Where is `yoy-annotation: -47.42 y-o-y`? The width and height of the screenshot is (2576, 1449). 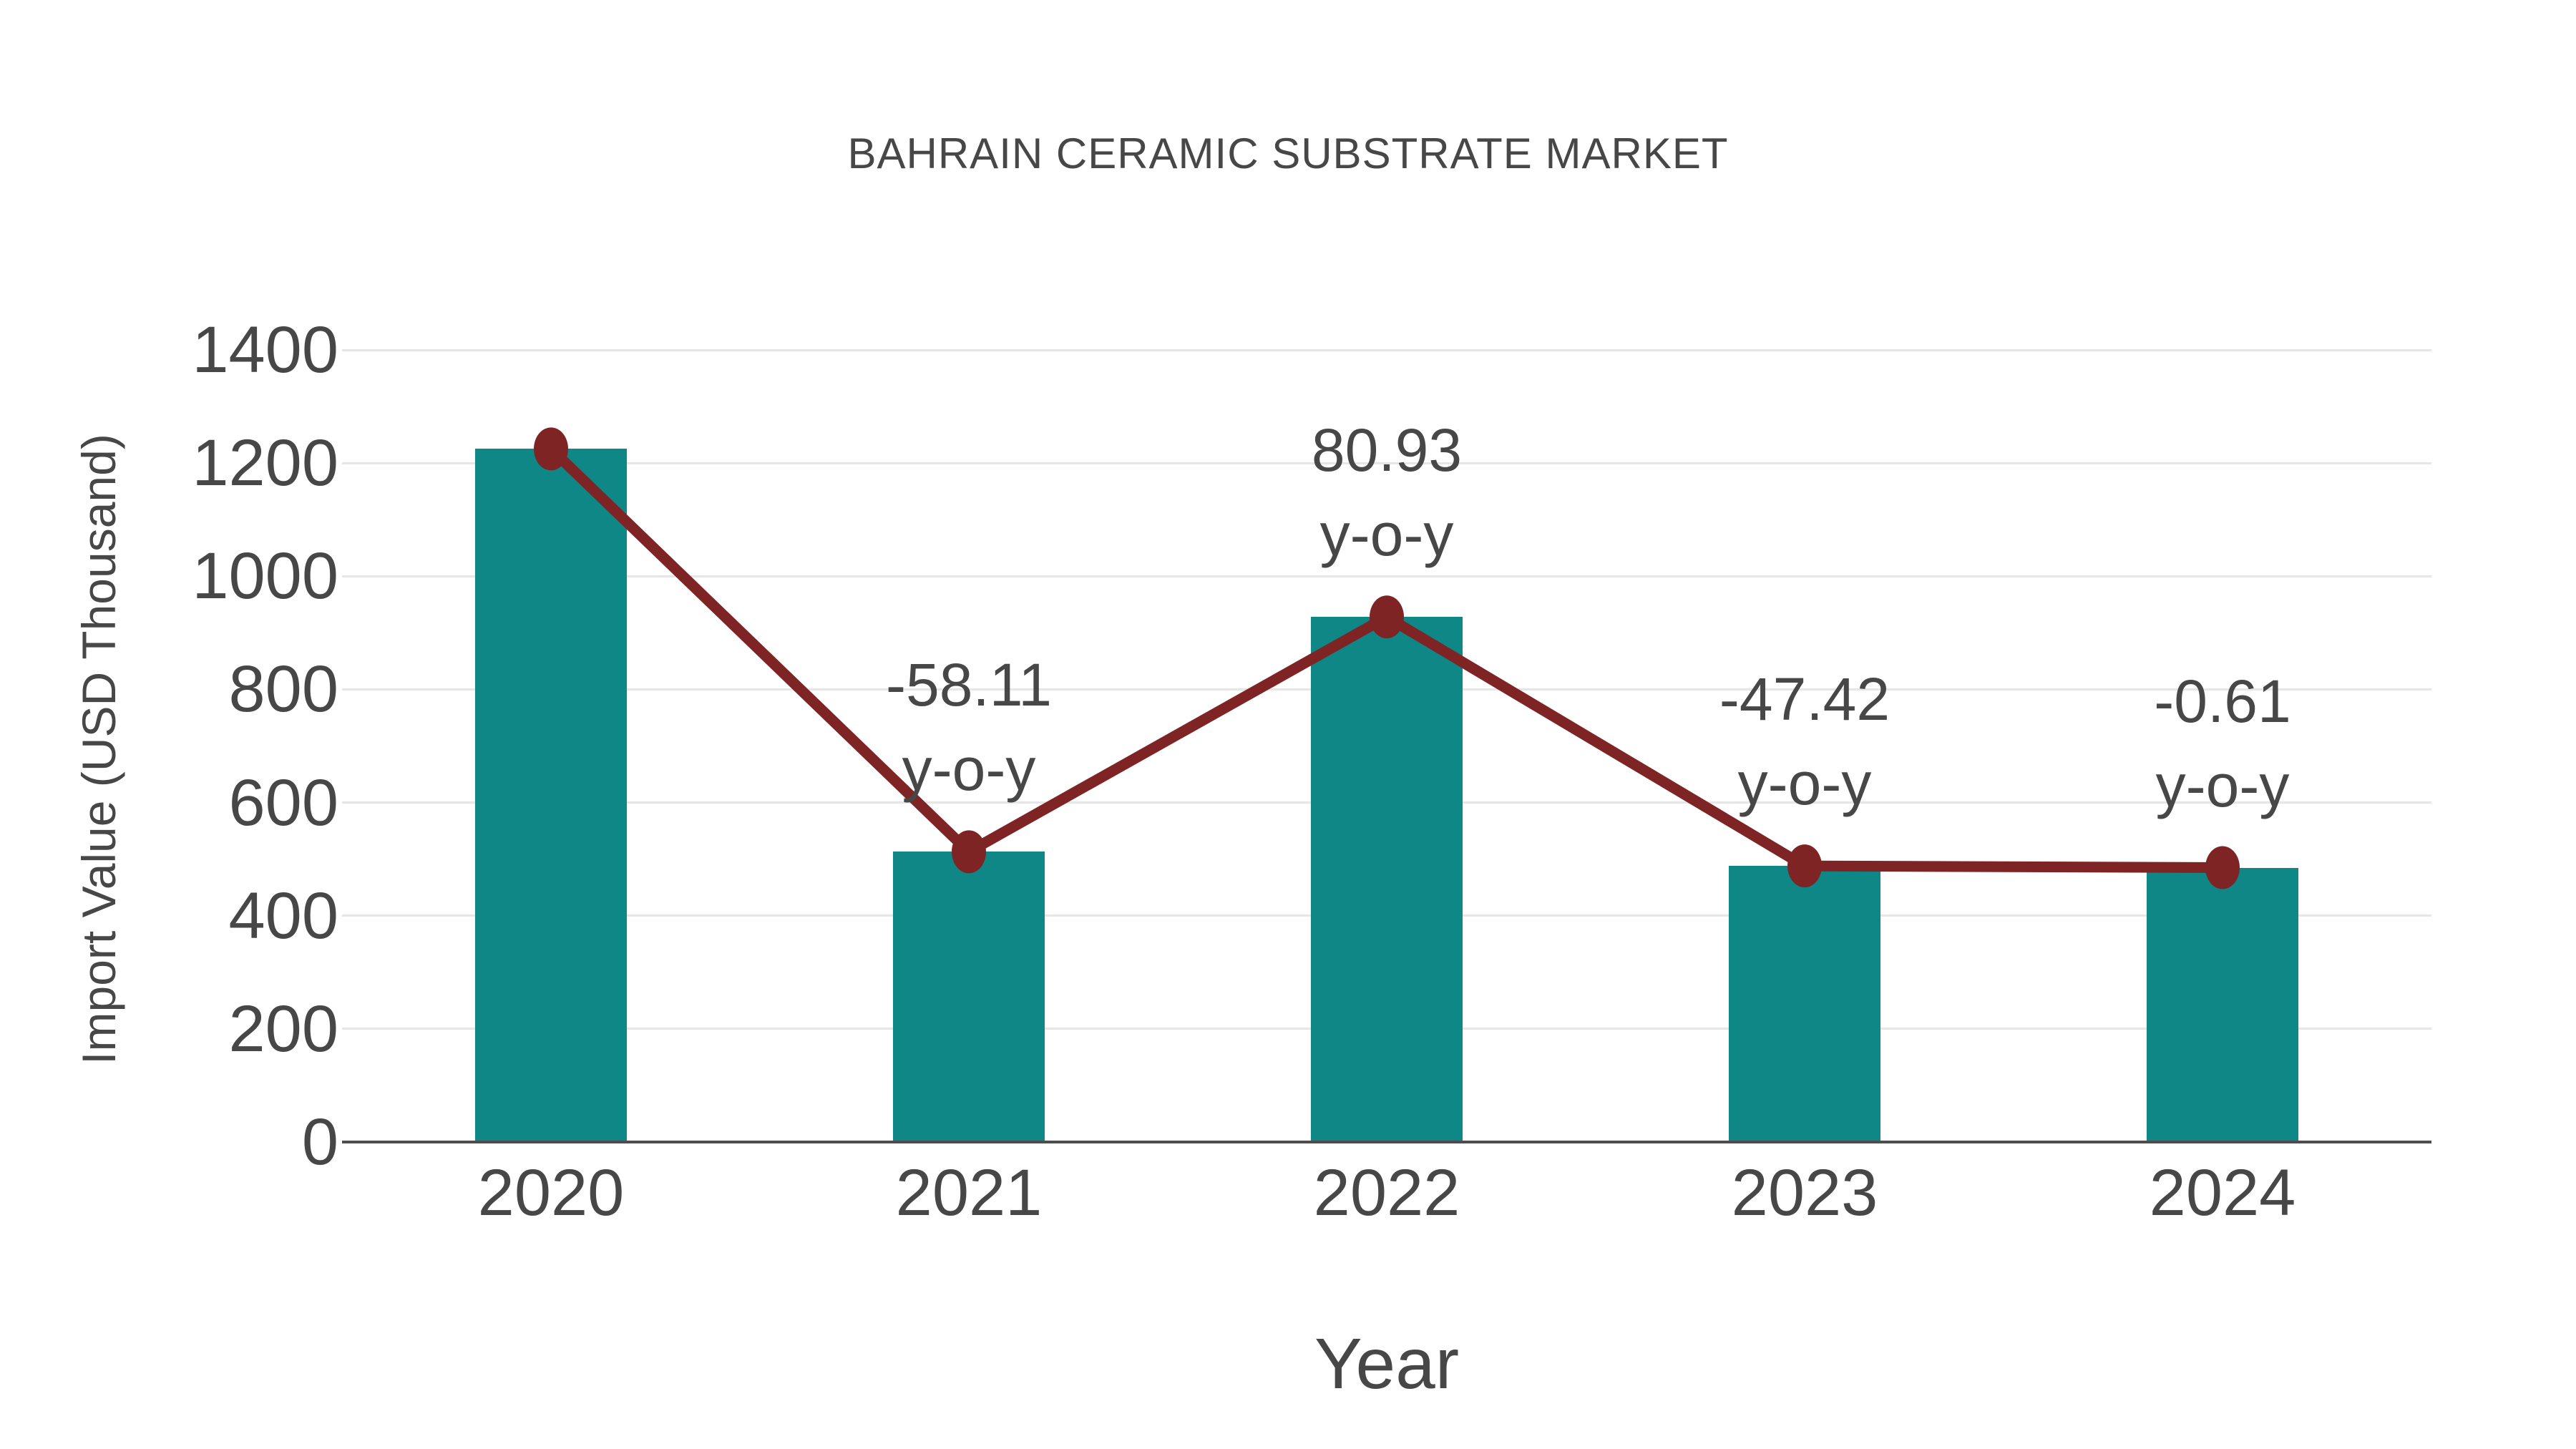
yoy-annotation: -47.42 y-o-y is located at coordinates (1805, 741).